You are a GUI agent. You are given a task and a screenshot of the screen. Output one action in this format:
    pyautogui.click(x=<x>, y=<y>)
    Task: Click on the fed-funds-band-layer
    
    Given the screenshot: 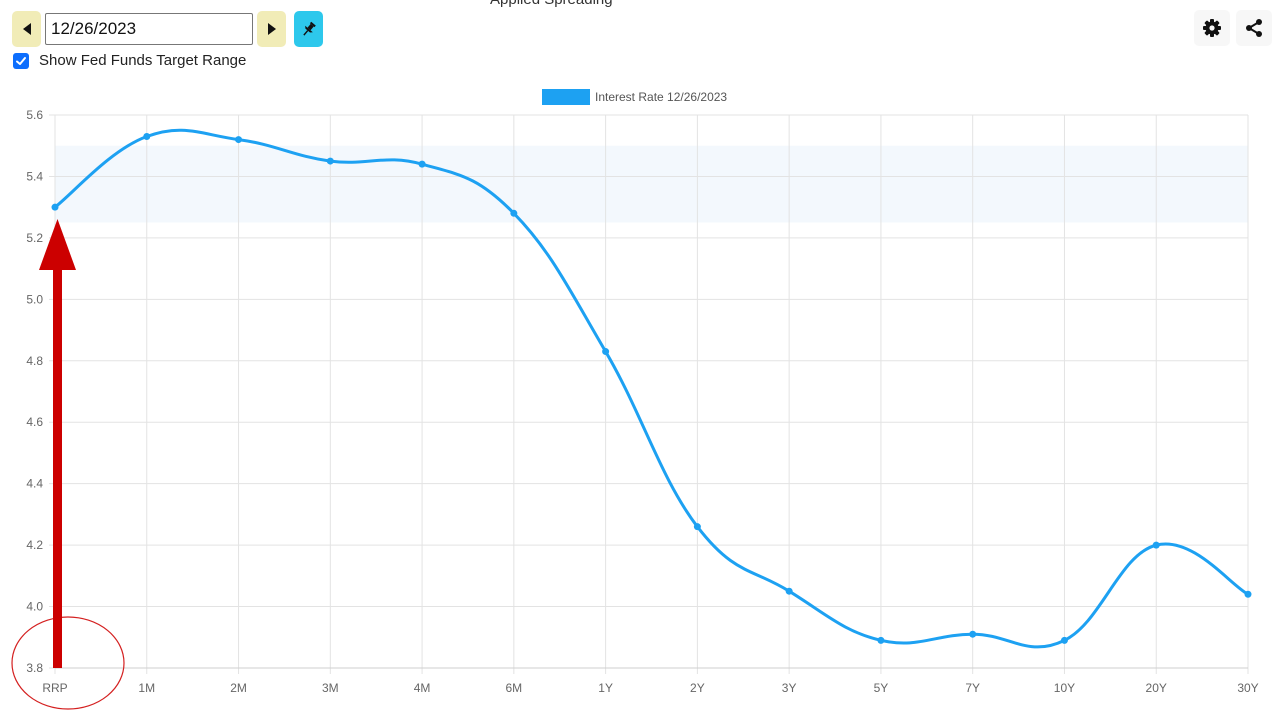 What is the action you would take?
    pyautogui.click(x=651, y=184)
    